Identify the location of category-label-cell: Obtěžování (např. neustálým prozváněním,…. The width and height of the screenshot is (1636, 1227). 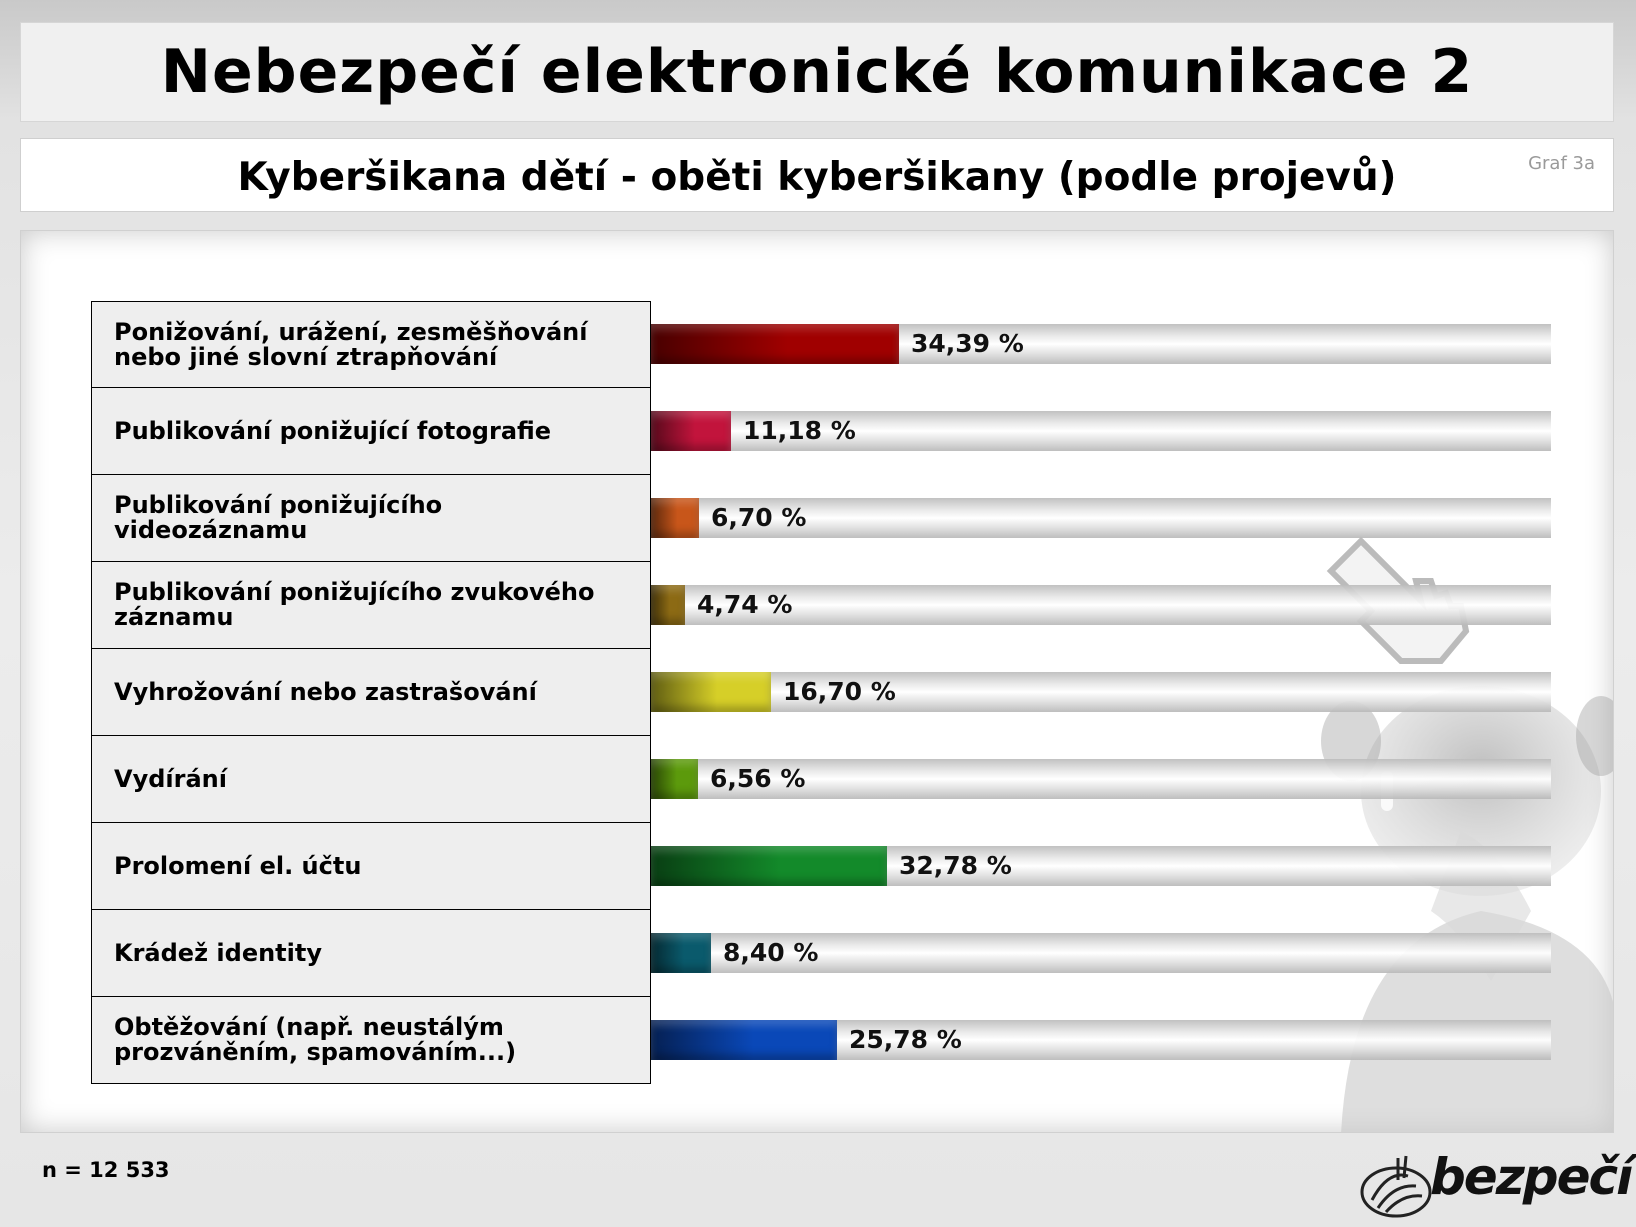
(371, 1040).